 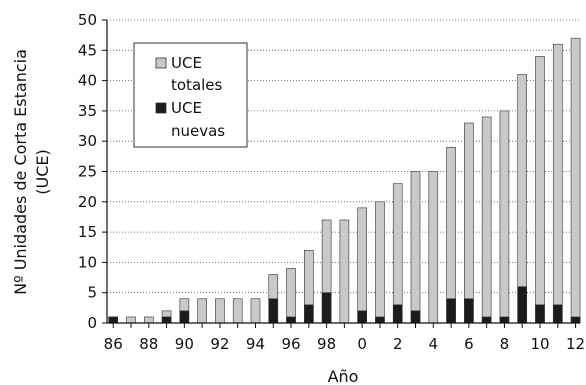 I want to click on legend: UCE totales UCE nuevas, so click(x=190, y=95).